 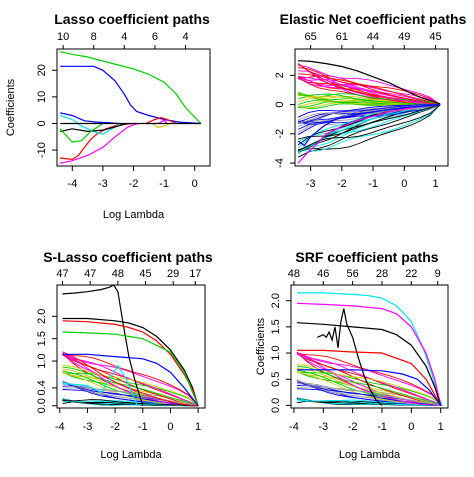 I want to click on chart-title: Lasso coefficient paths, so click(x=132, y=19).